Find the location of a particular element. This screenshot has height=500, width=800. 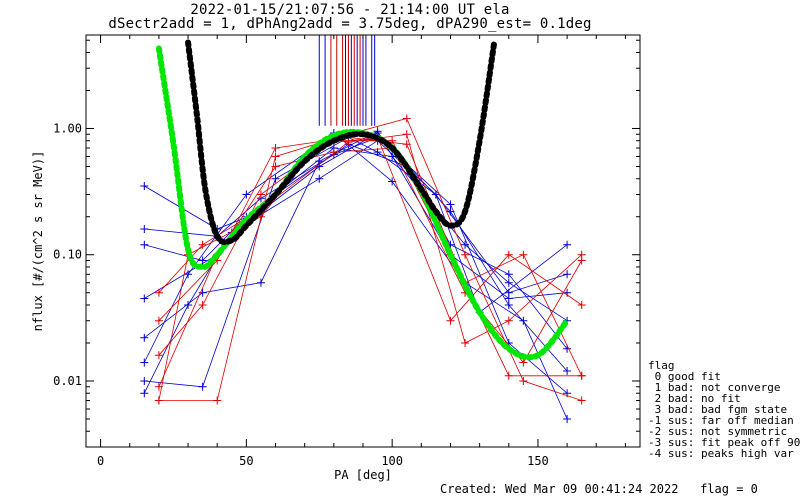

legend-entry: -3 sus: fit peak off 90 is located at coordinates (724, 442).